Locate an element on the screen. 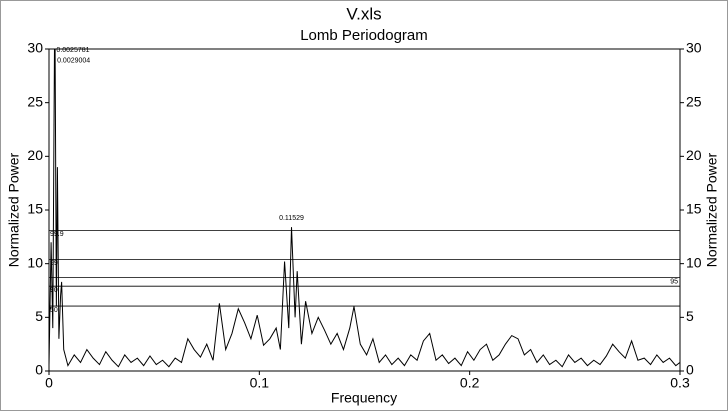  x-tick-label: 0.2 is located at coordinates (470, 383).